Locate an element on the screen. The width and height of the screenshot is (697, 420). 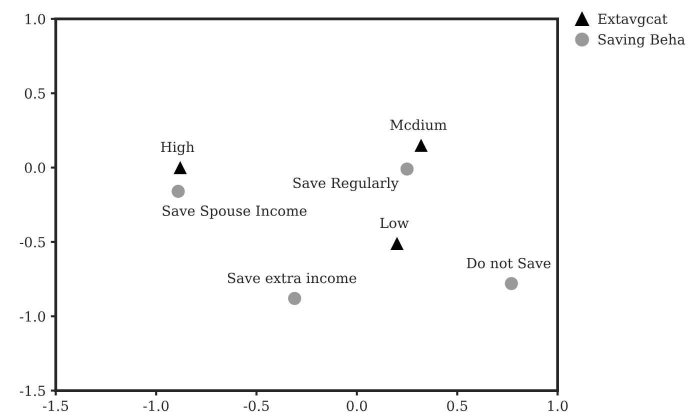
y-tick-label: -1.5 is located at coordinates (32, 391).